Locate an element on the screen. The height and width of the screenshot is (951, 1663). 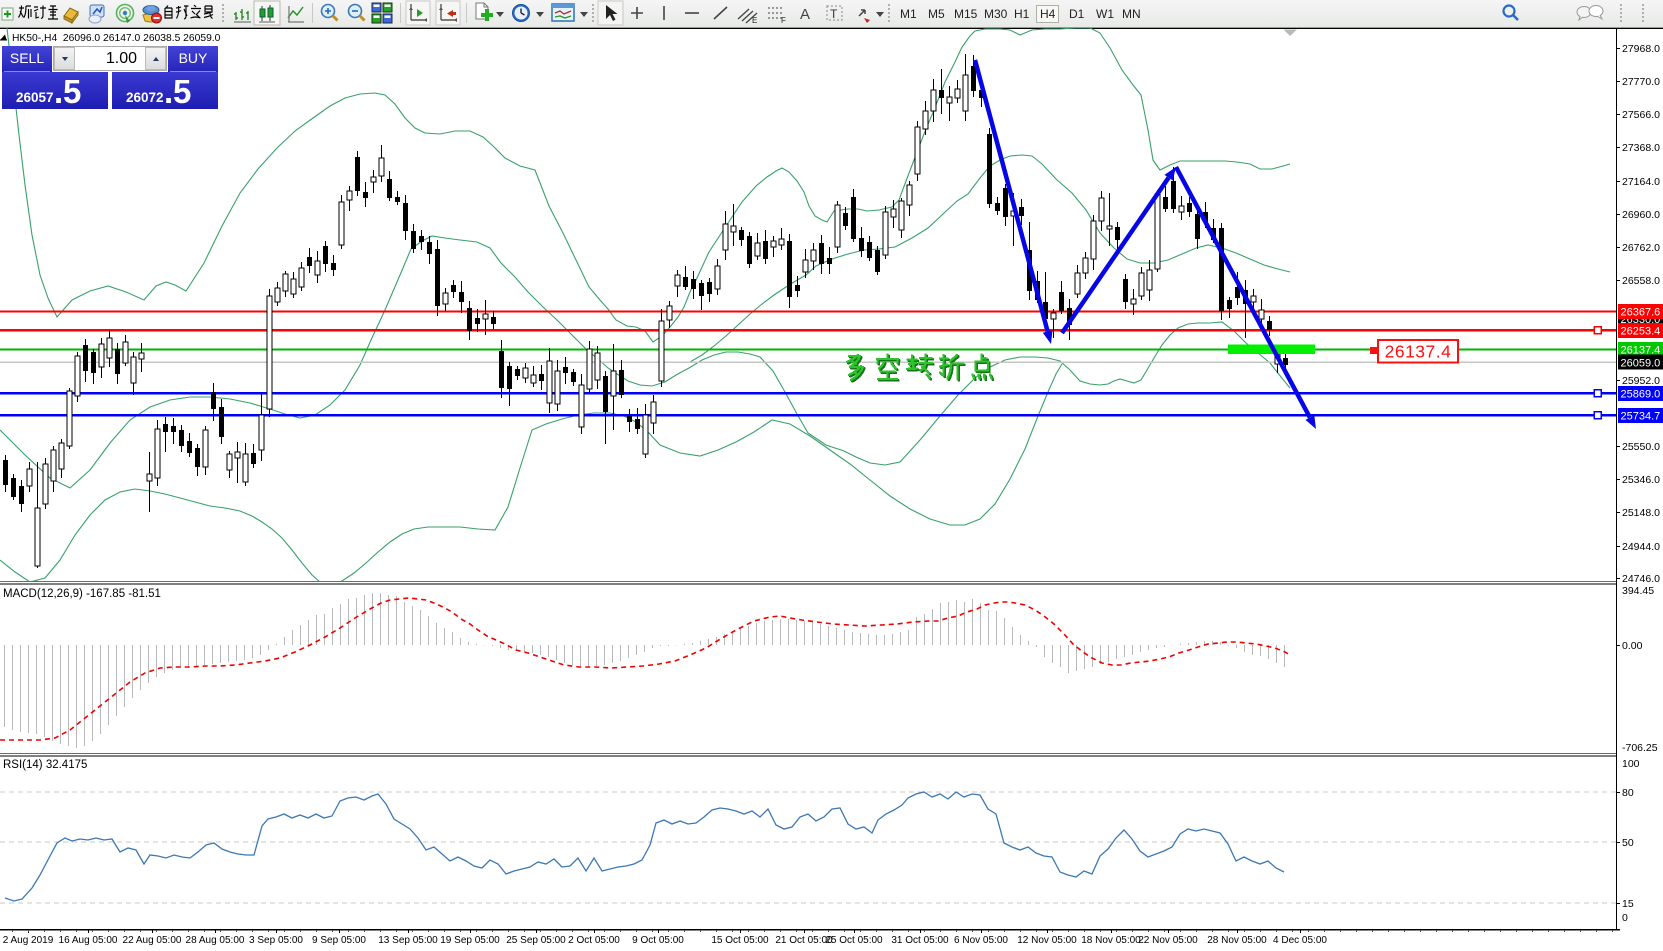
svg-text: 394.45 is located at coordinates (1638, 591).